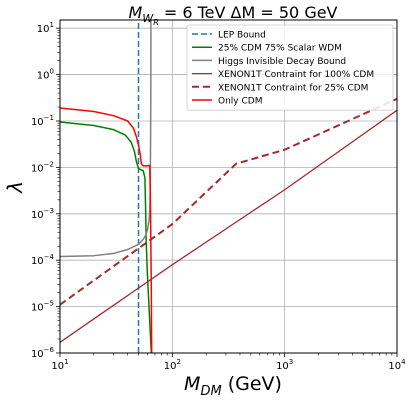 This screenshot has width=415, height=415. Describe the element at coordinates (282, 62) in the screenshot. I see `legend-entry-label: Higgs Invisible Decay Bound` at that location.